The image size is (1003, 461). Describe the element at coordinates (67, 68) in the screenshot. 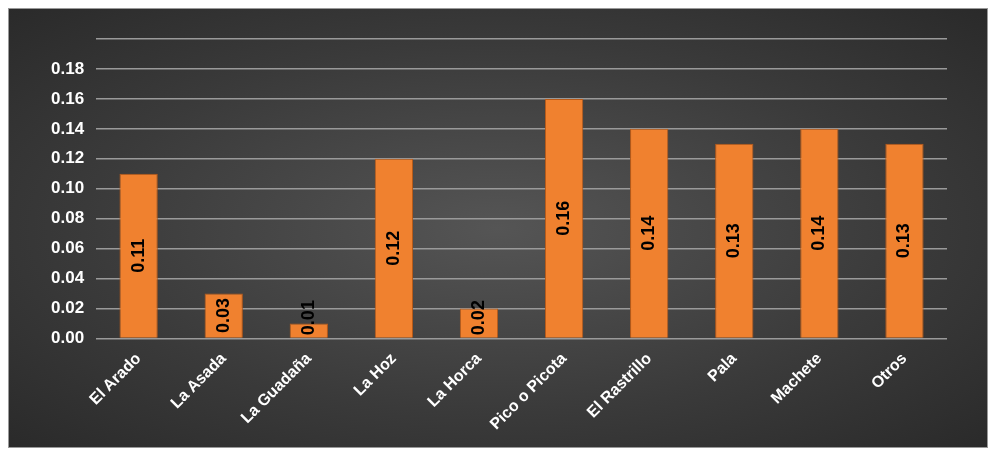

I see `y-tick-label: 0.18` at that location.